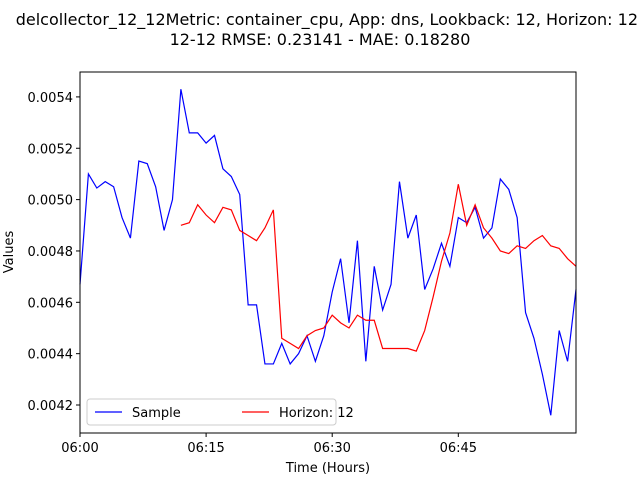 Image resolution: width=640 pixels, height=480 pixels. I want to click on x-tick-label: 06:45, so click(458, 448).